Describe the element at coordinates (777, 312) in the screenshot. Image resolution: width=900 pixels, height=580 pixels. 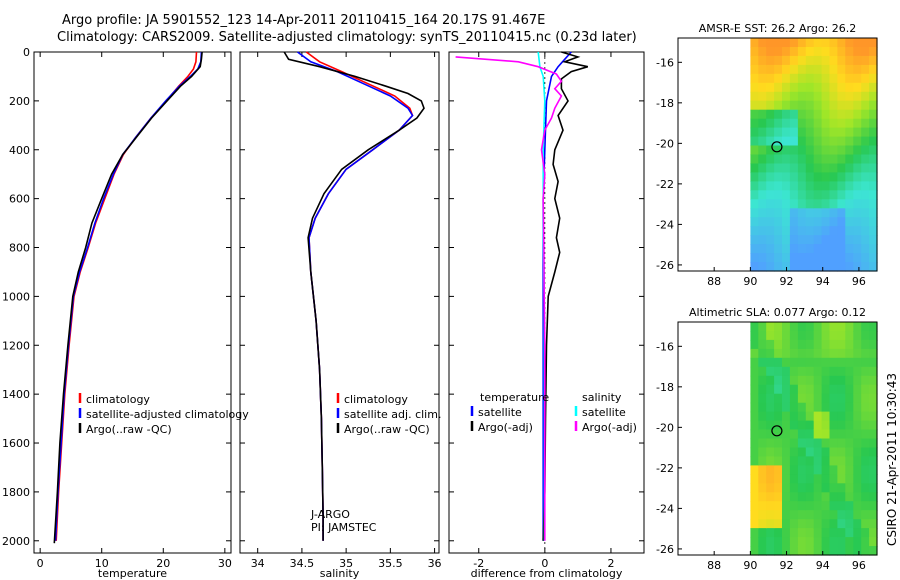
I see `sla_map-title: Altimetric SLA: 0.077 Argo: 0.12` at that location.